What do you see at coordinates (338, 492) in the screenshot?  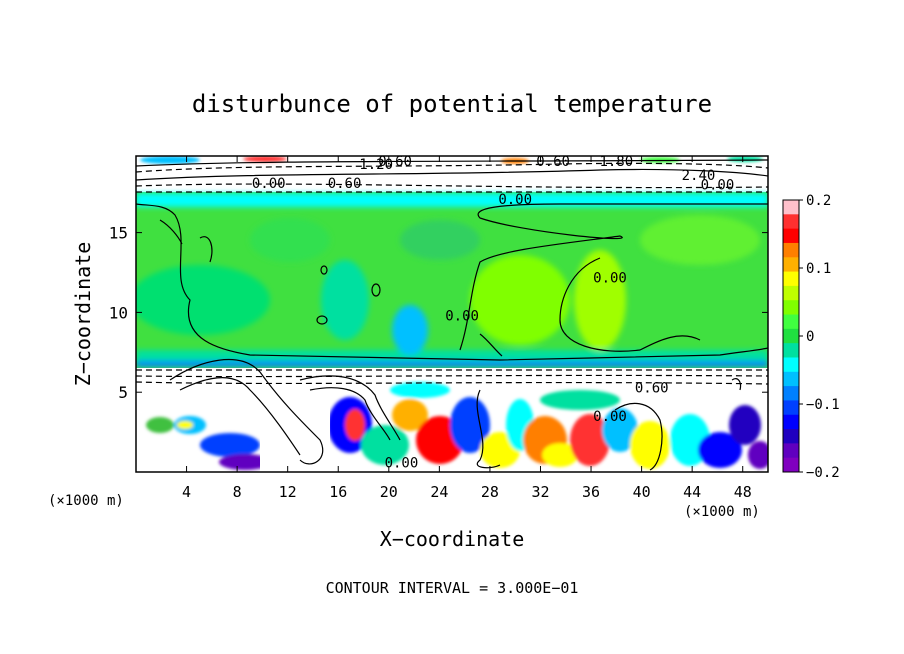 I see `x-tick-label: 16` at bounding box center [338, 492].